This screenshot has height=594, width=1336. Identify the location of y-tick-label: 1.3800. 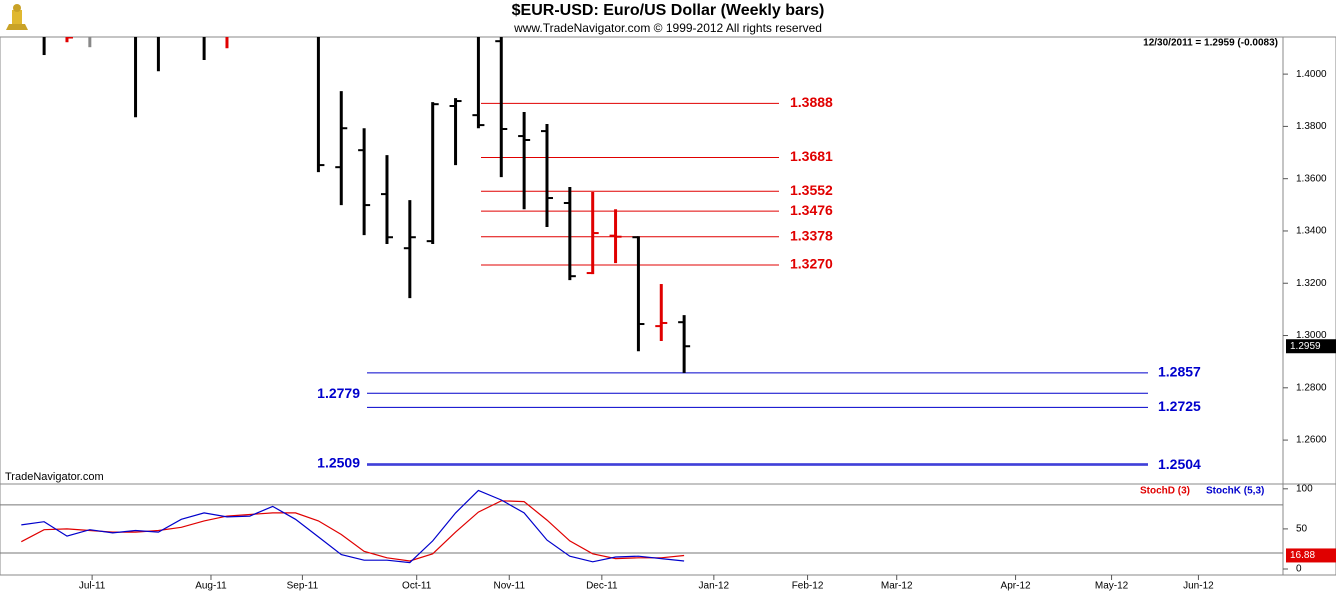
(1311, 126).